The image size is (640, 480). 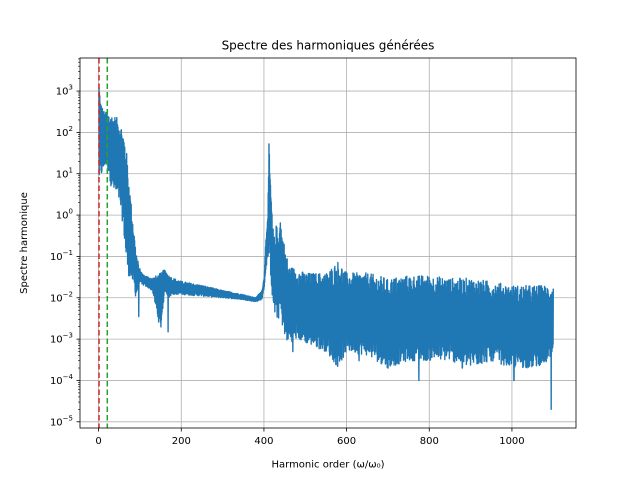 I want to click on y-tick-label: 10⁻², so click(x=61, y=297).